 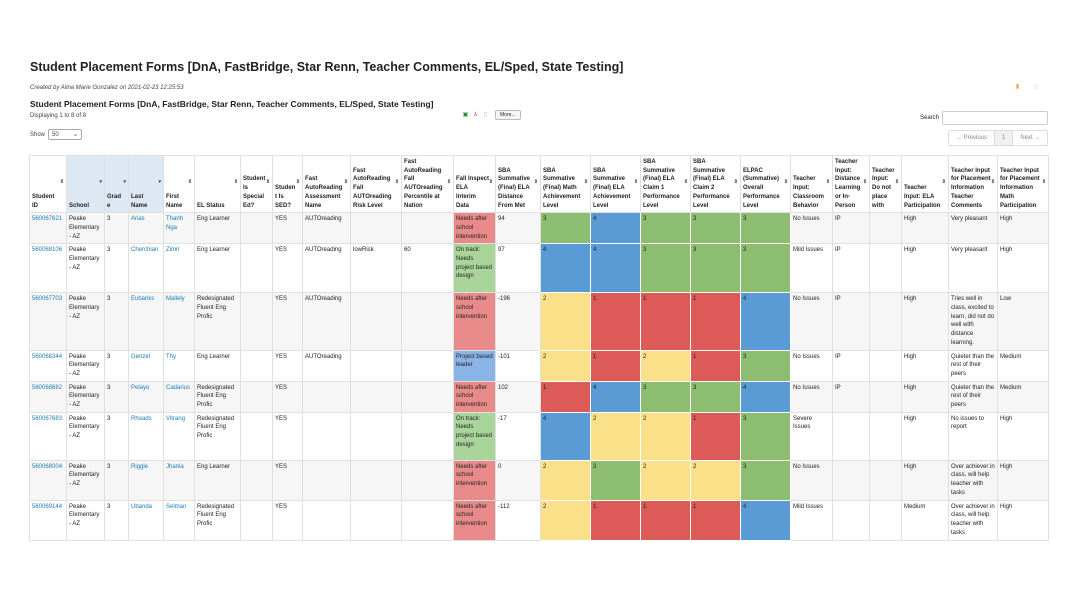 I want to click on name-link: Zimri, so click(x=179, y=268).